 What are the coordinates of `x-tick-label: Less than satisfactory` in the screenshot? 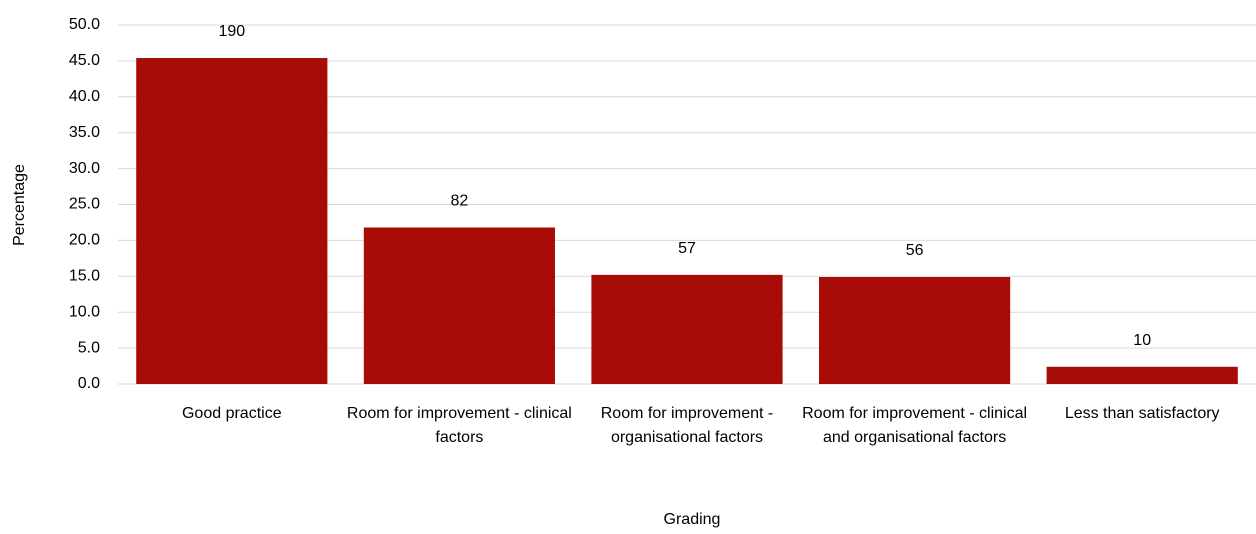 It's located at (1142, 413).